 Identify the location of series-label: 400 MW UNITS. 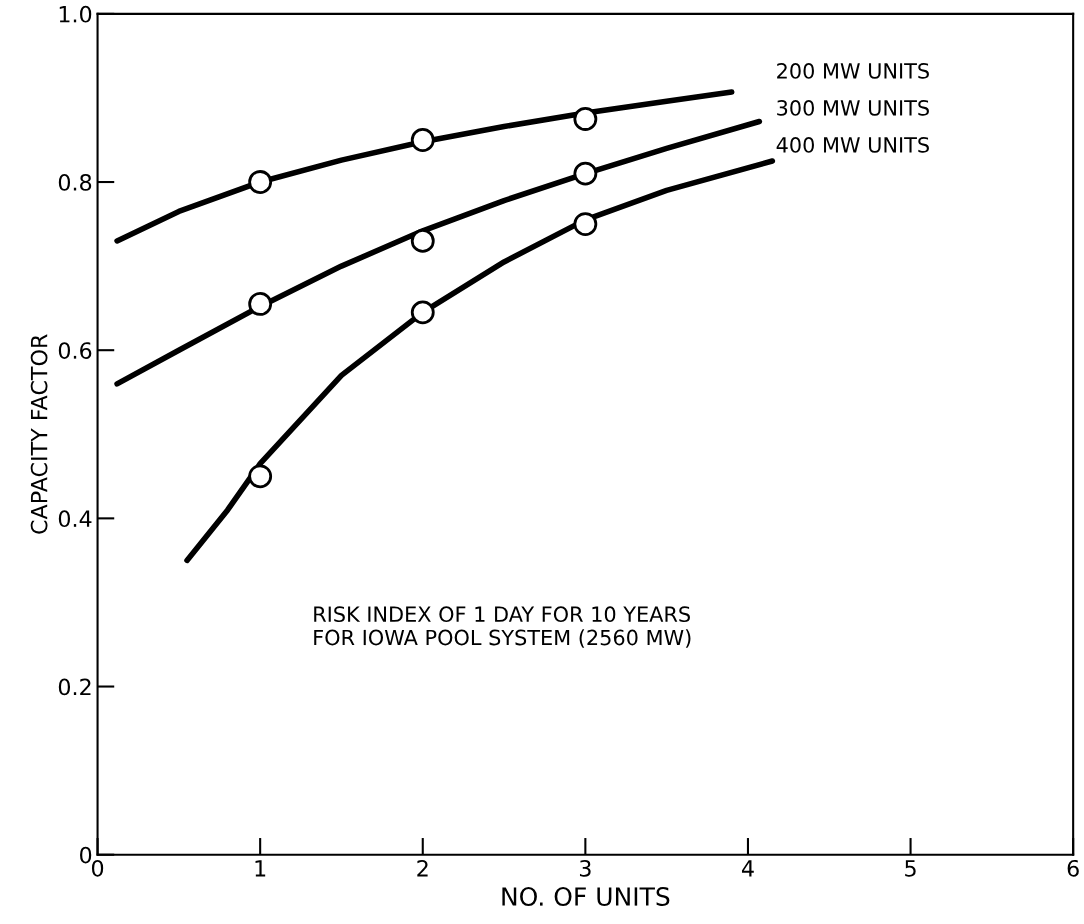
(852, 145).